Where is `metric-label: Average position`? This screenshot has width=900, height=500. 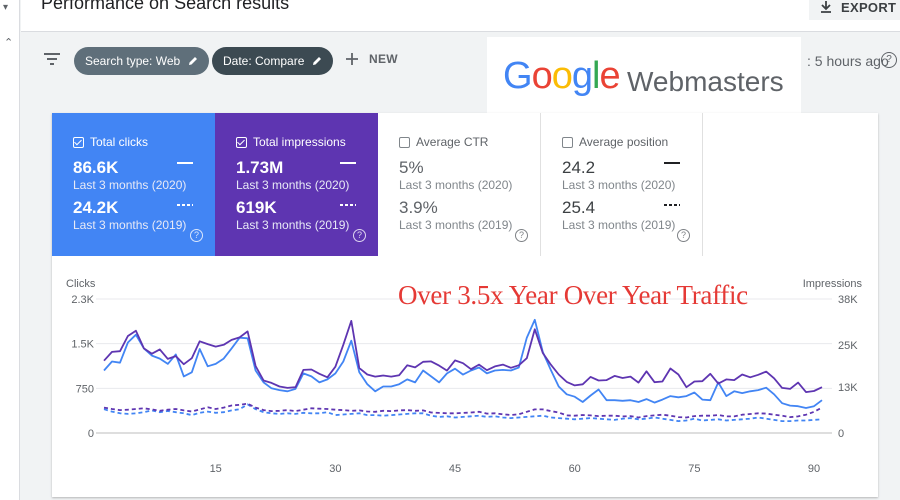
metric-label: Average position is located at coordinates (624, 142).